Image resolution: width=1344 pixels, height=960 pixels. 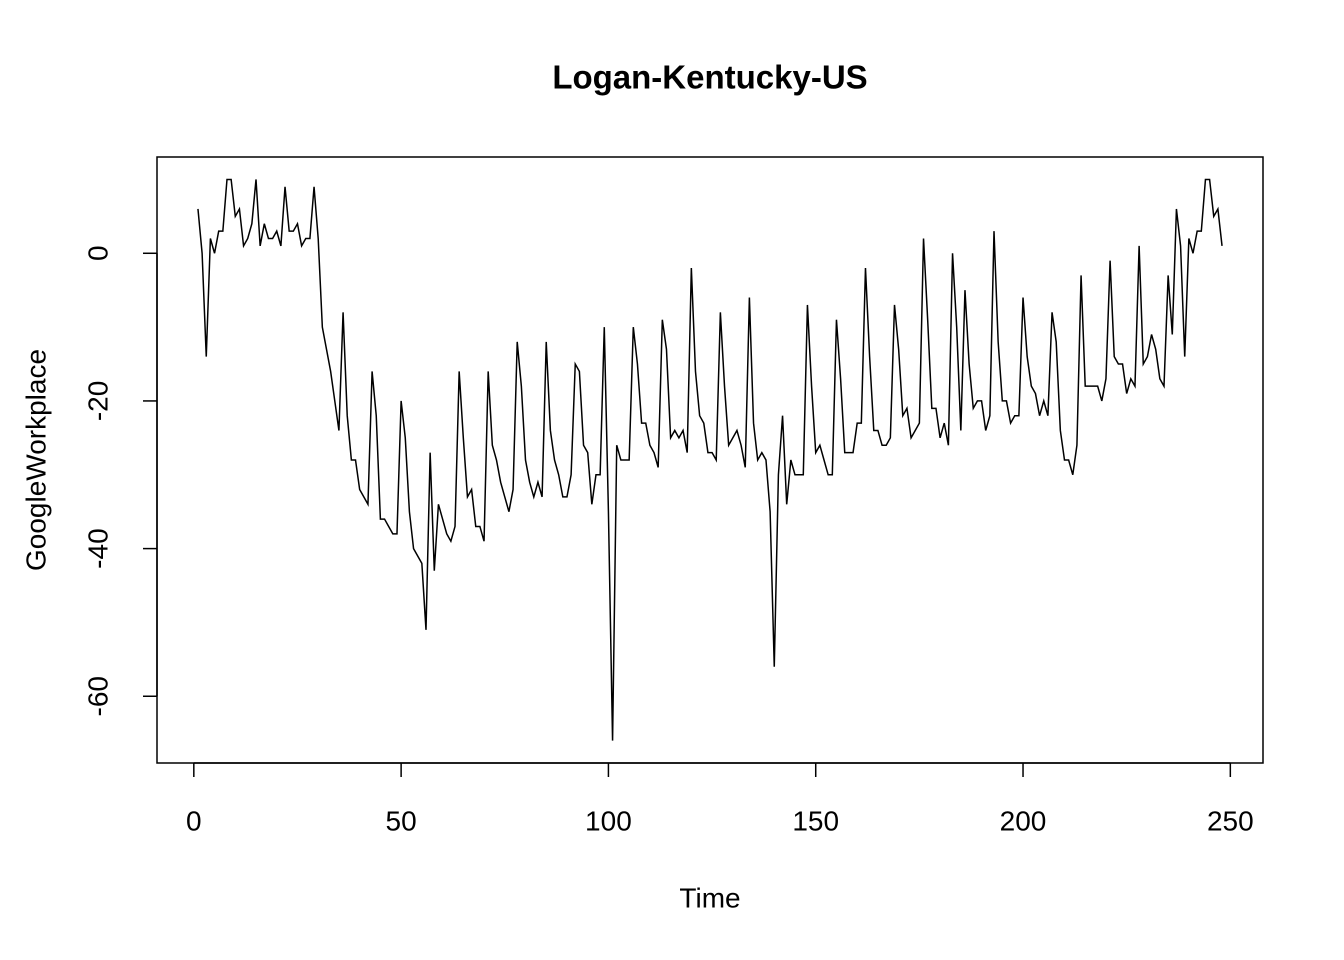 I want to click on x-tick-label: 50, so click(x=401, y=820).